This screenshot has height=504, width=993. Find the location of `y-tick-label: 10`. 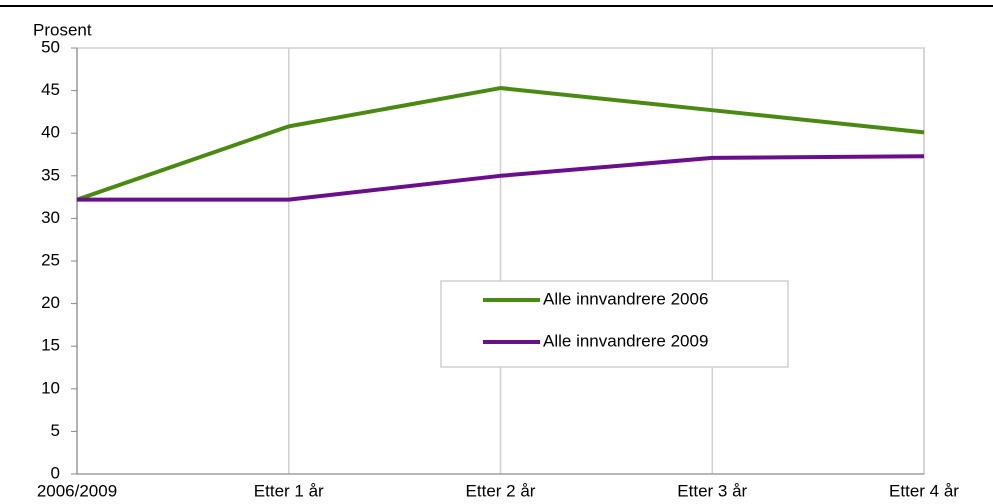

y-tick-label: 10 is located at coordinates (50, 387).